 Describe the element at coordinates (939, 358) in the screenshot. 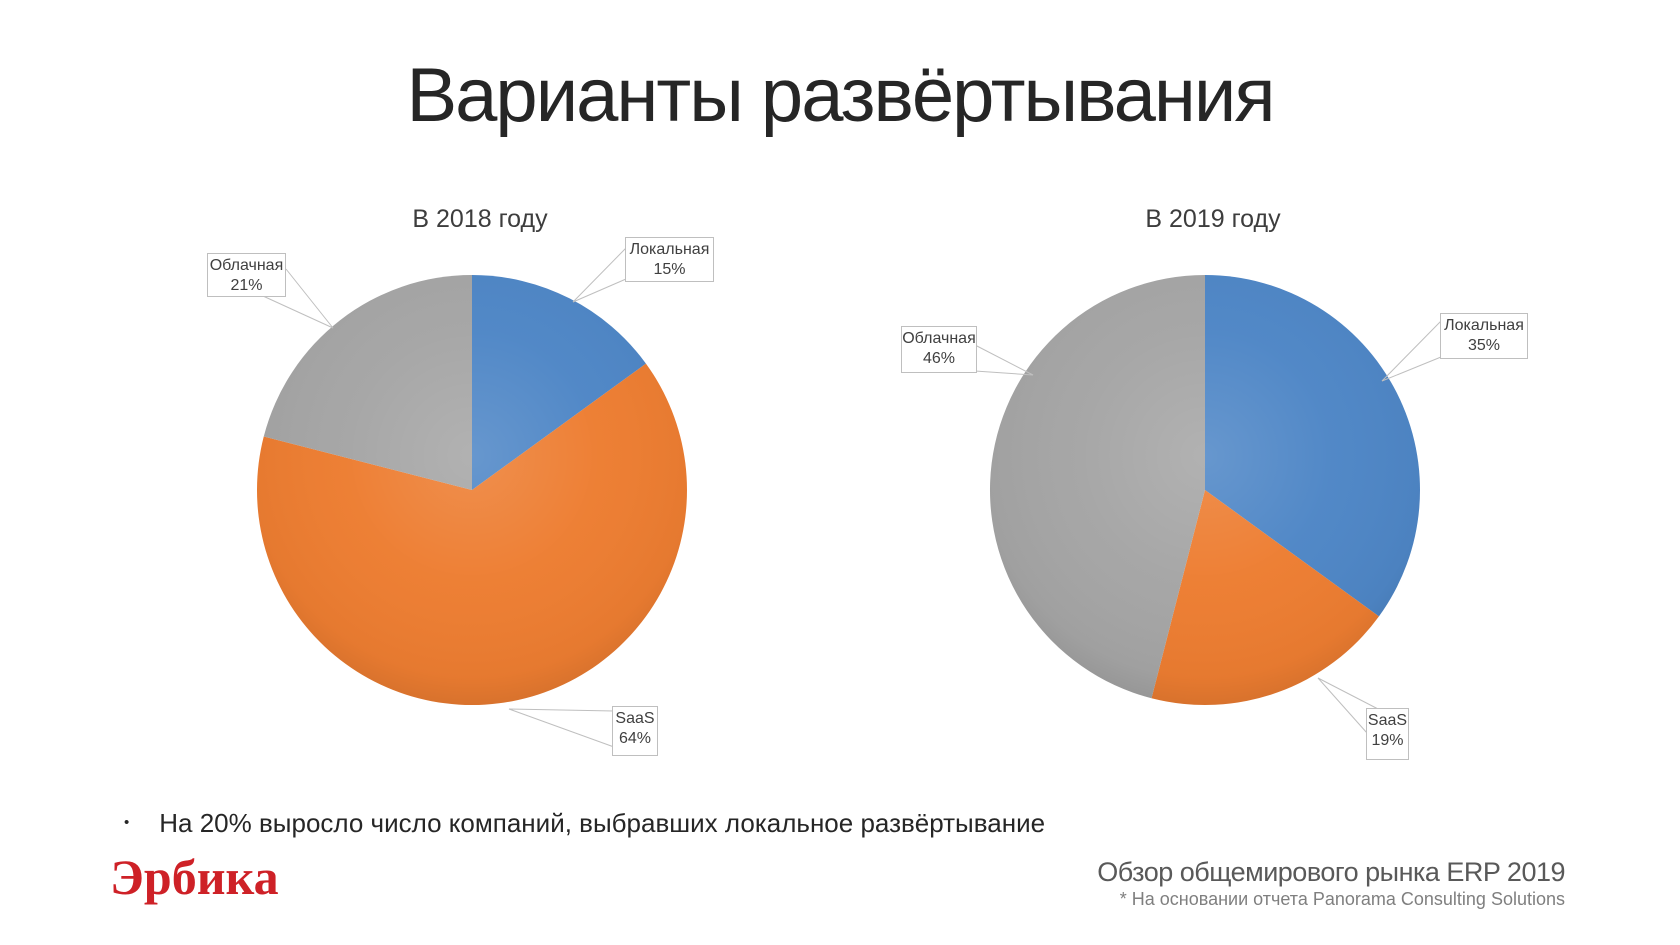

I see `callout-percent: 46%` at that location.